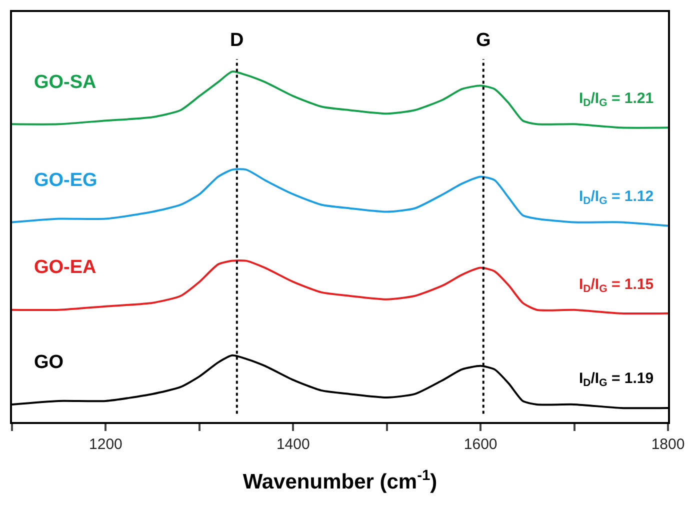 The height and width of the screenshot is (517, 695). Describe the element at coordinates (668, 444) in the screenshot. I see `x-tick-label: 1800` at that location.